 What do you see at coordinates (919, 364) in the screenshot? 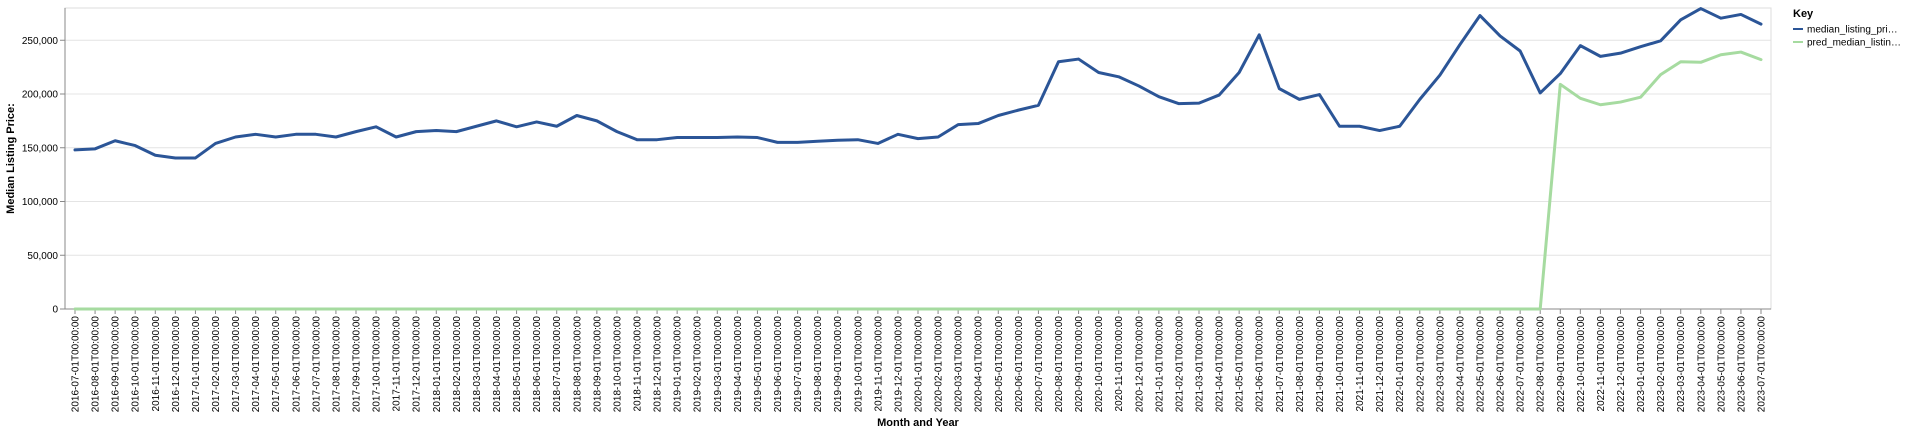
I see `x-tick-label: 2020-01-01T00:00:00` at bounding box center [919, 364].